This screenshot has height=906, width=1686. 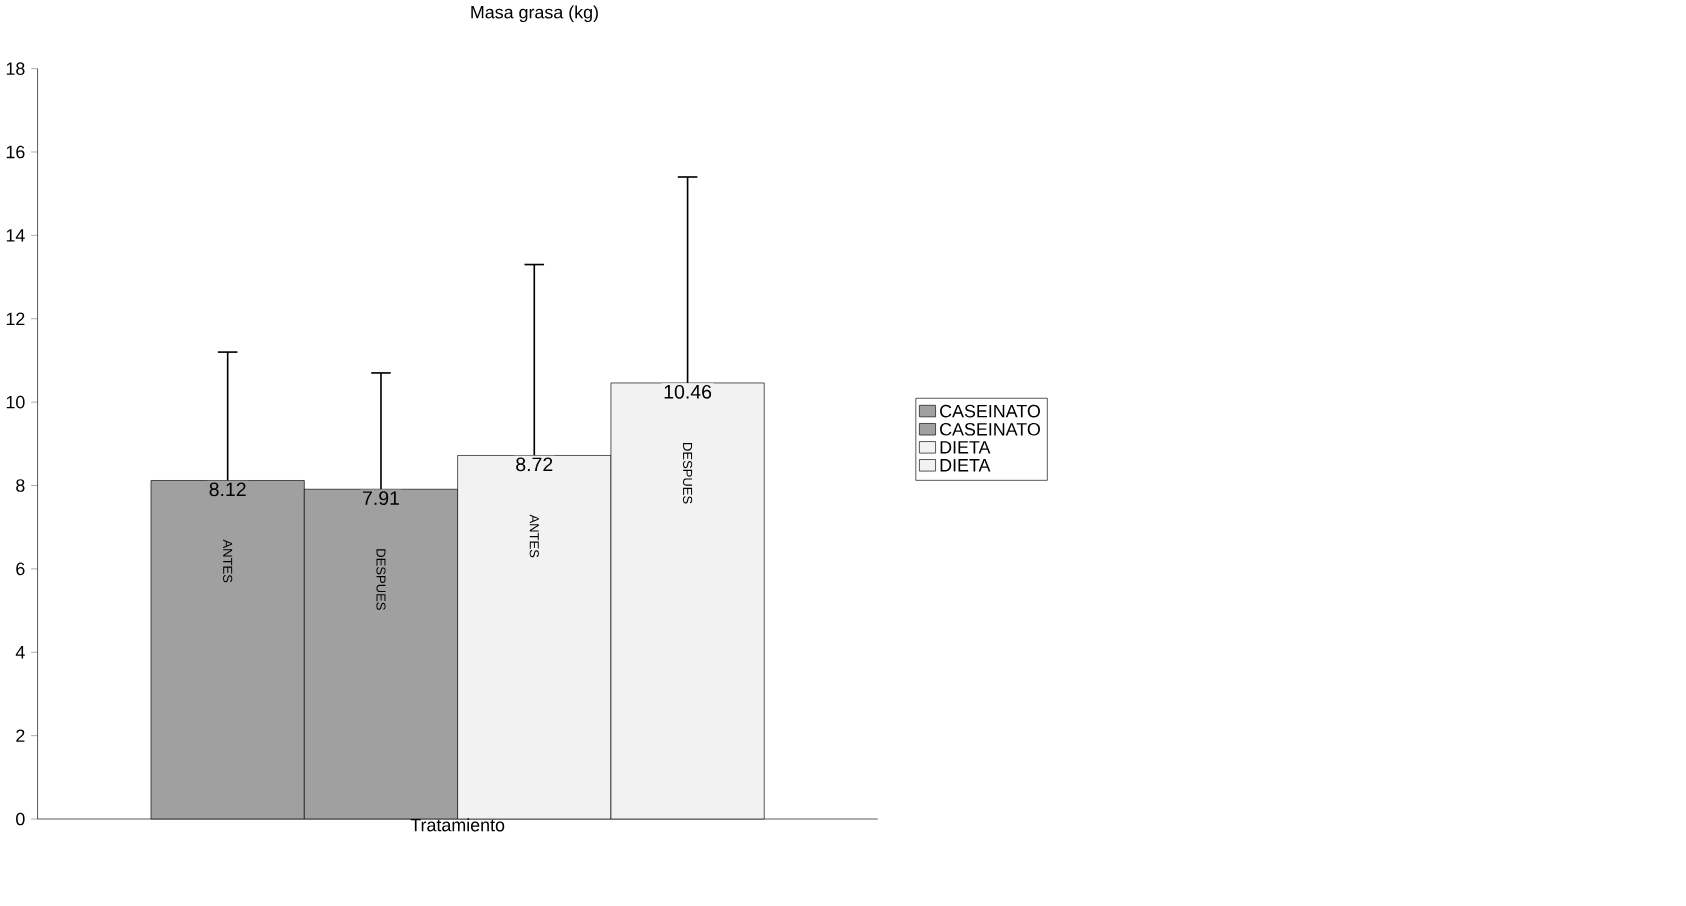 I want to click on data-label: 7.91, so click(x=380, y=498).